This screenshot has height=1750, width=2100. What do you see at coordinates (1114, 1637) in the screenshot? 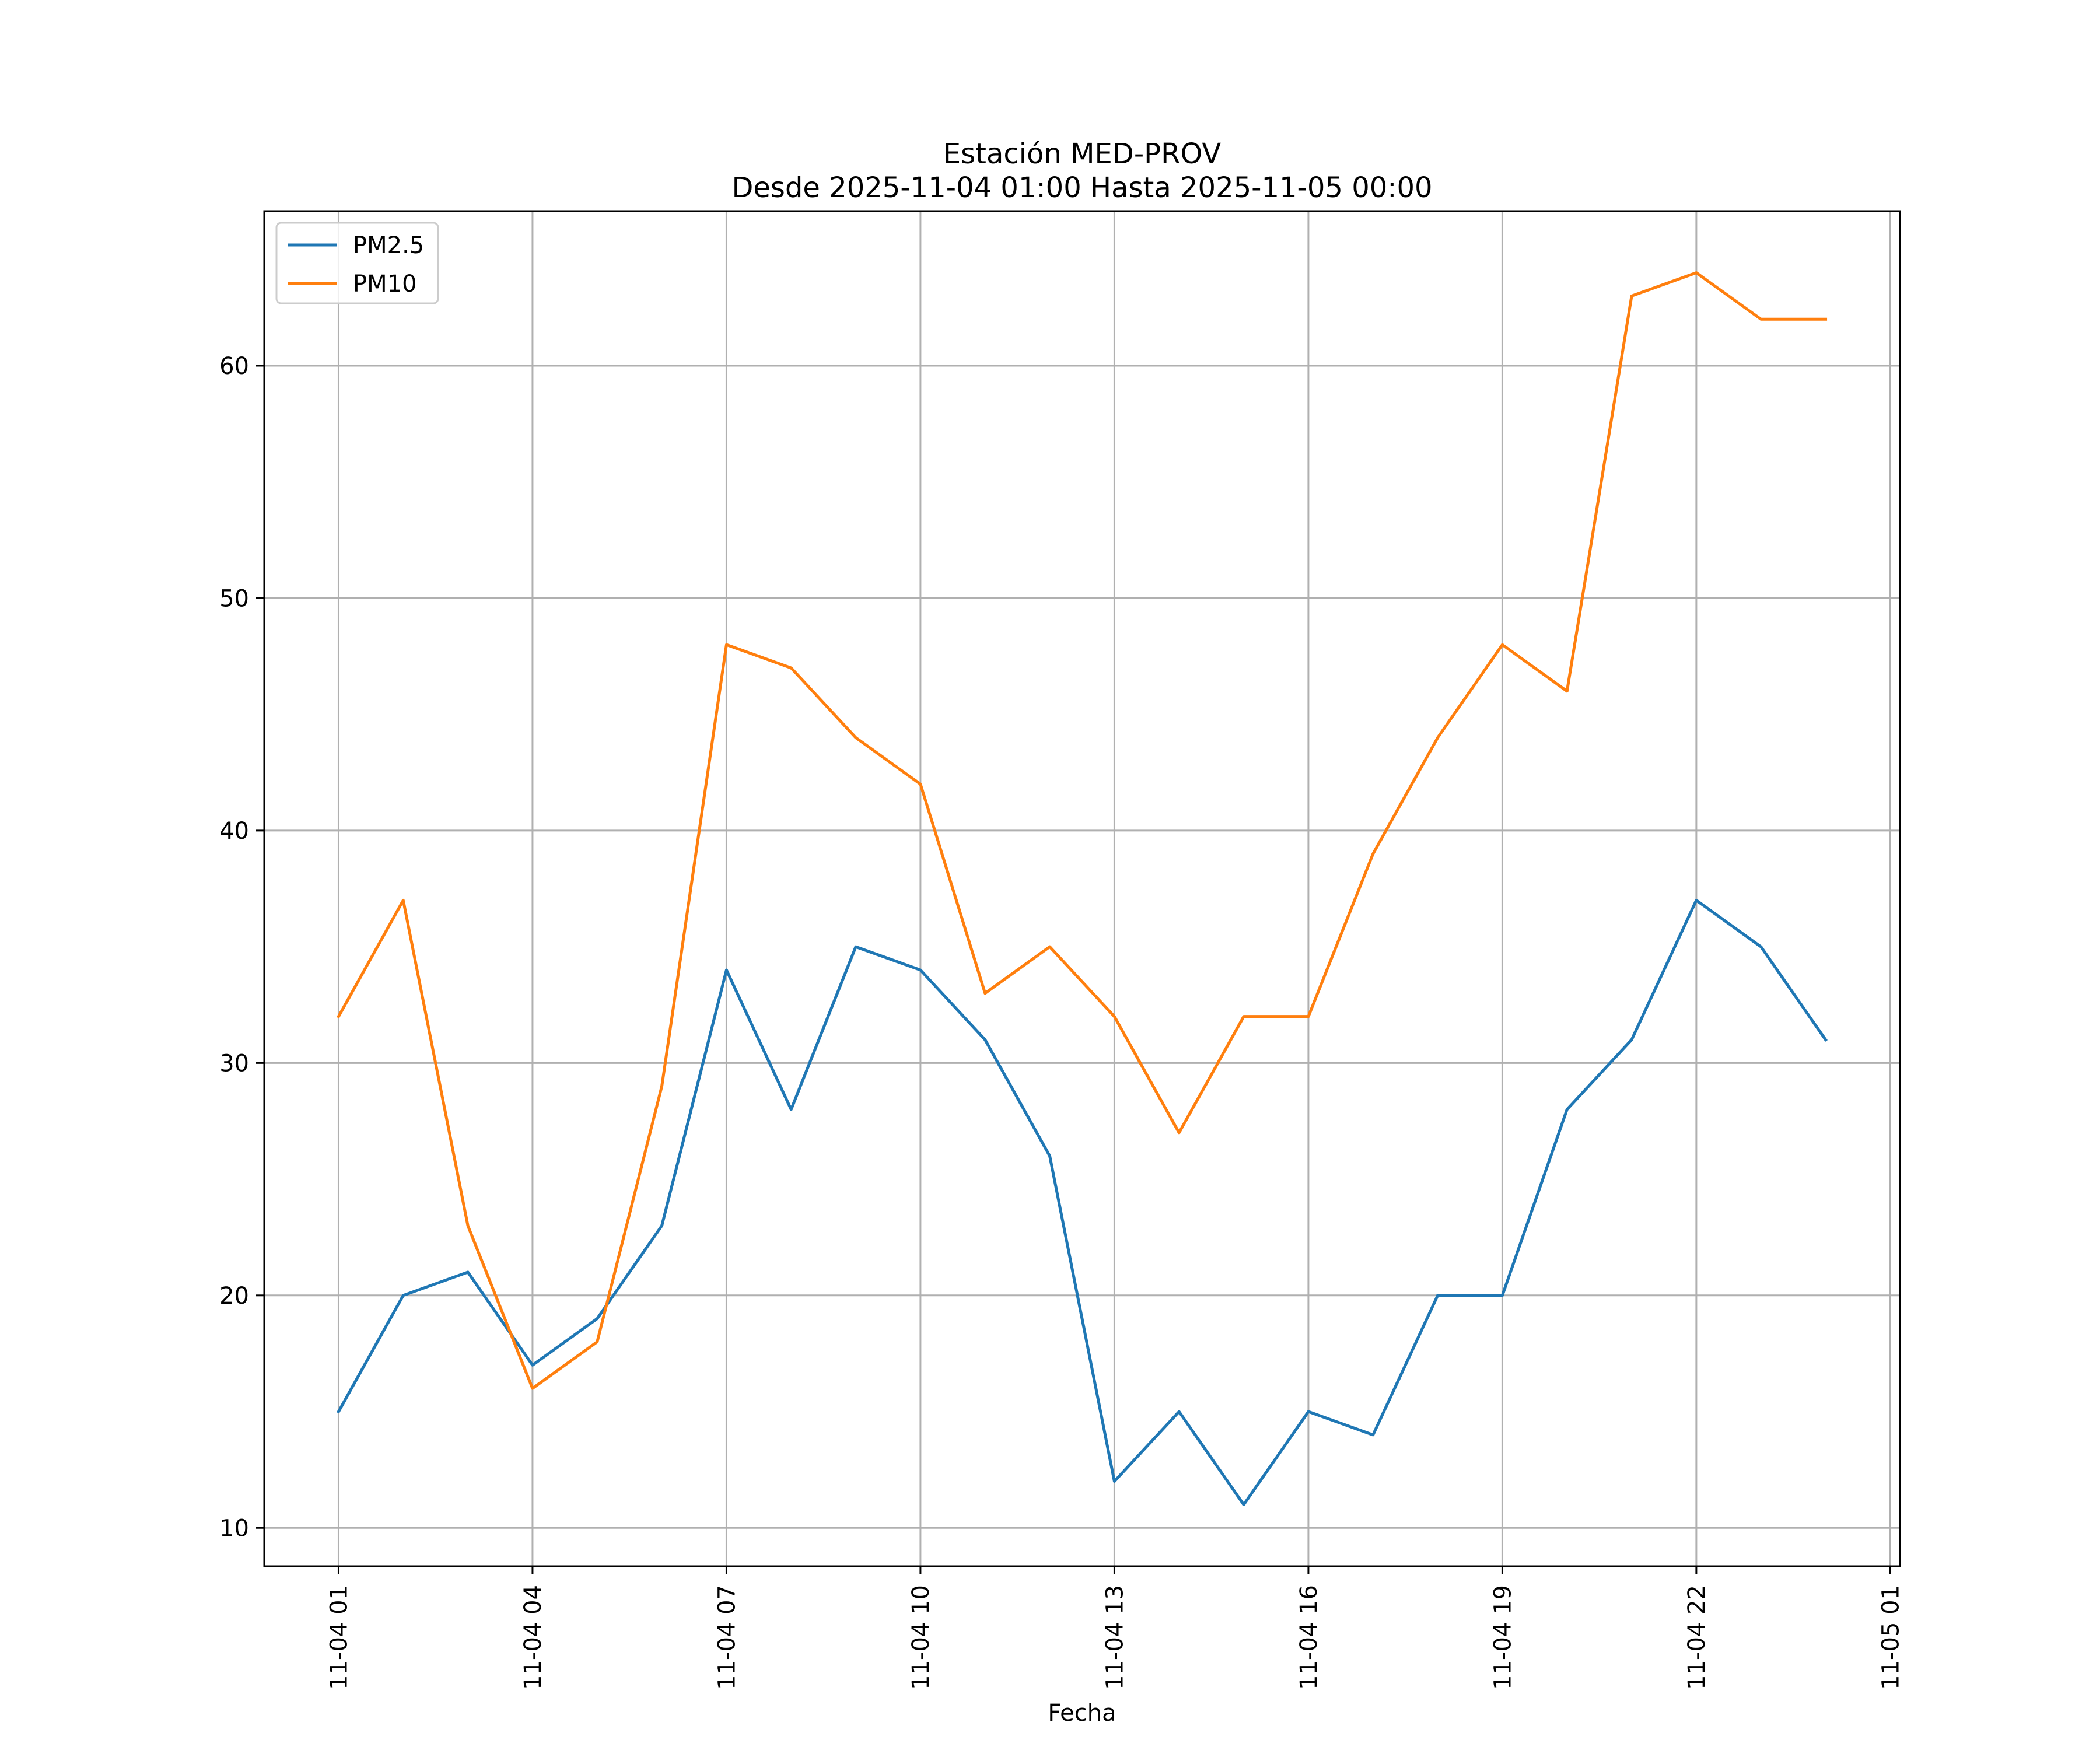
I see `x-tick-label: 11-04 13` at bounding box center [1114, 1637].